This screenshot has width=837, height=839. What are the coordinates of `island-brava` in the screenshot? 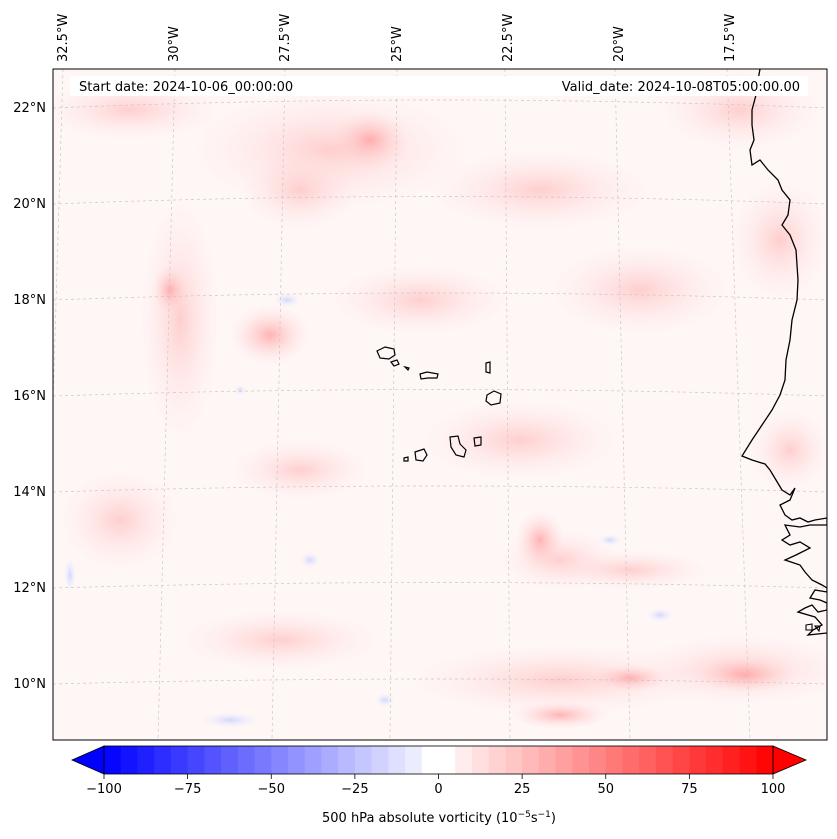 It's located at (406, 459).